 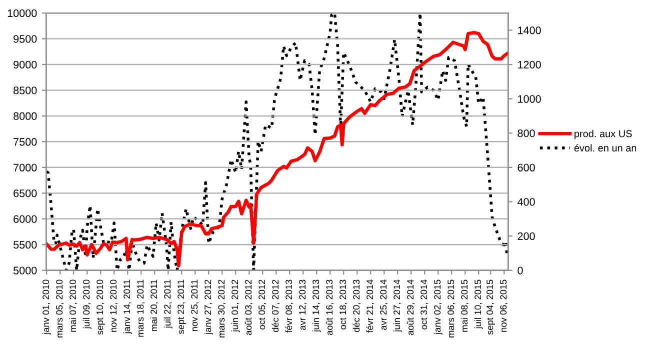 I want to click on y-tick-label: 9500, so click(x=25, y=39).